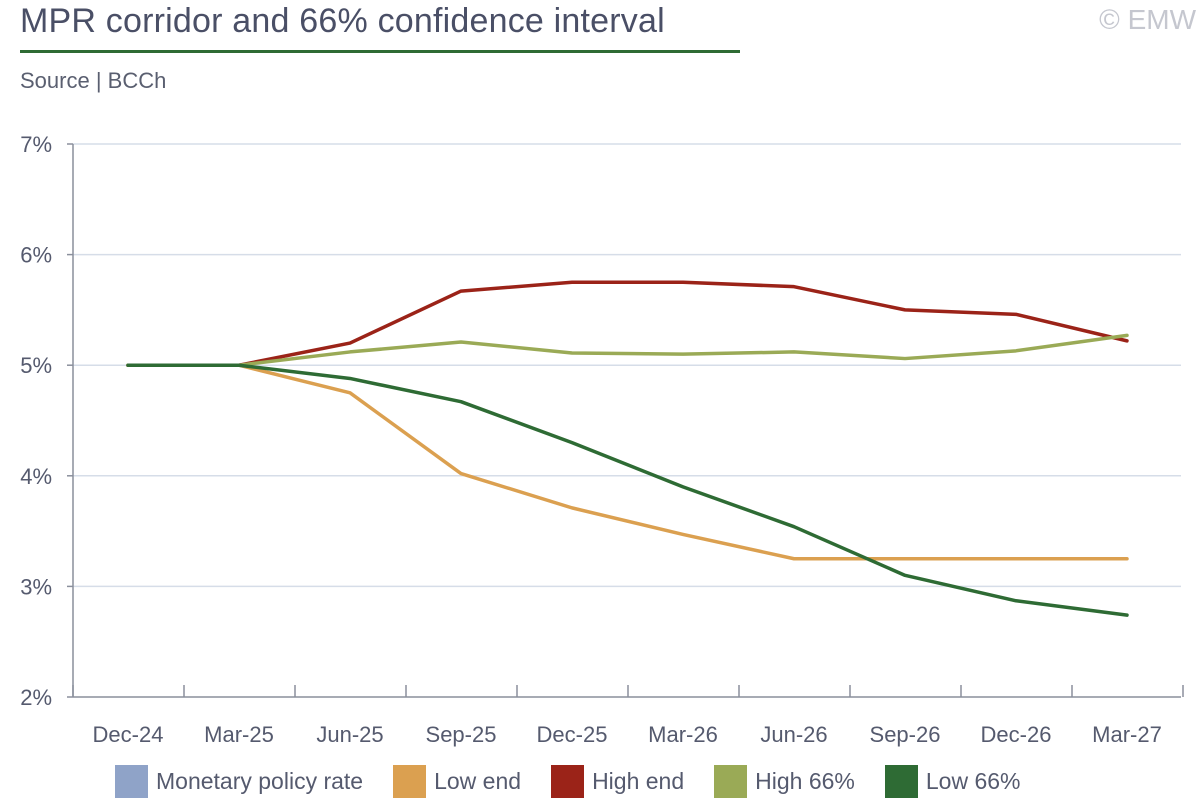 This screenshot has width=1200, height=800. What do you see at coordinates (342, 21) in the screenshot?
I see `chart-title: MPR corridor and 66% confidence interval` at bounding box center [342, 21].